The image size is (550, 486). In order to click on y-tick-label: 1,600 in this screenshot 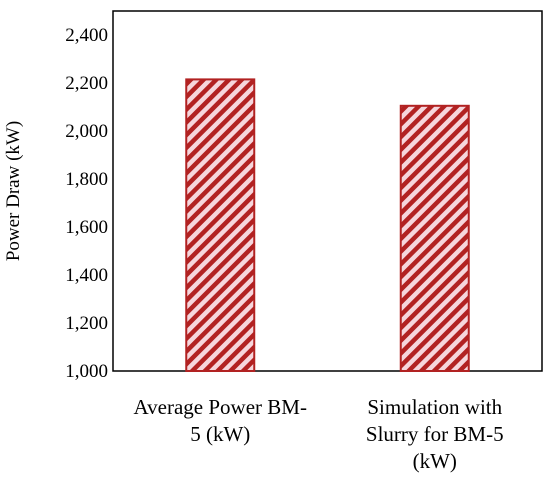, I will do `click(86, 227)`.